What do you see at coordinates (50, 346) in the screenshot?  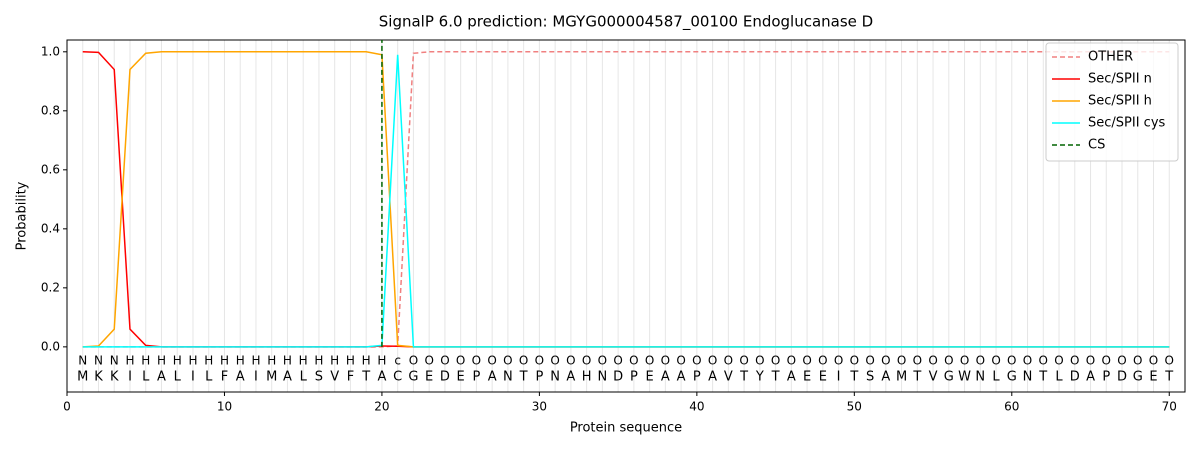 I see `y-tick-label: 0.0` at bounding box center [50, 346].